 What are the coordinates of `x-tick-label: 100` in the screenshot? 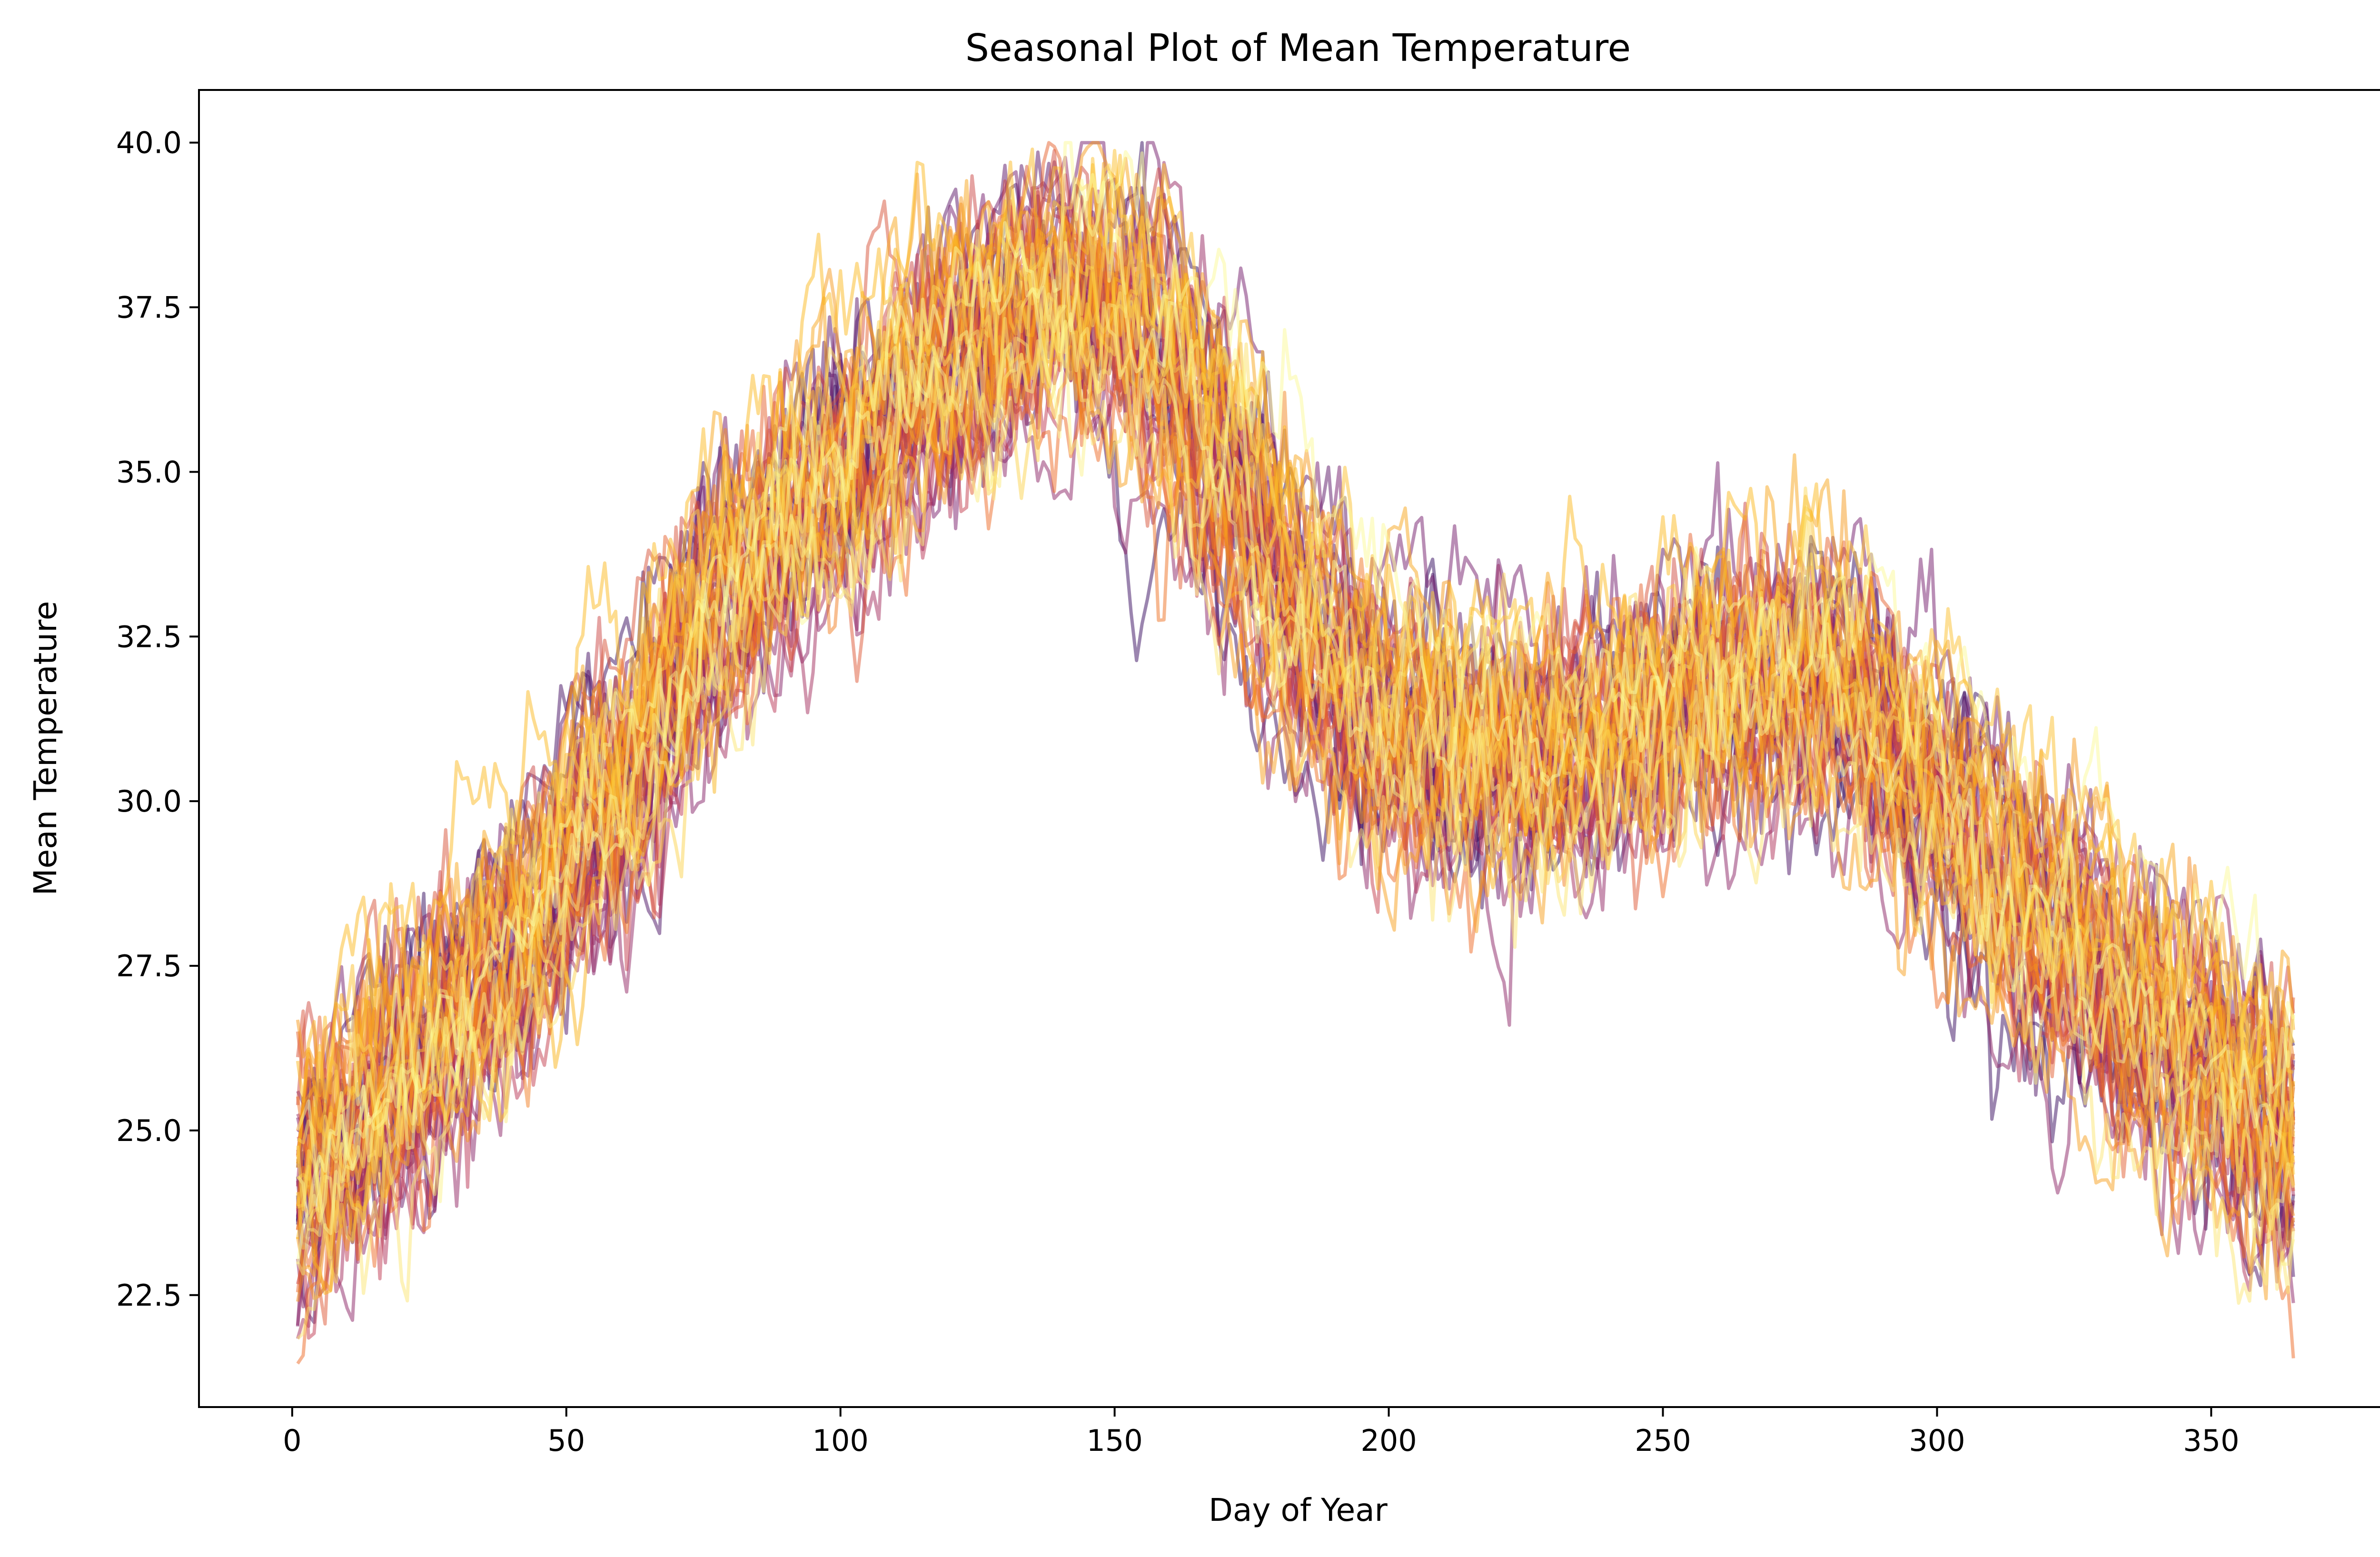 It's located at (841, 1441).